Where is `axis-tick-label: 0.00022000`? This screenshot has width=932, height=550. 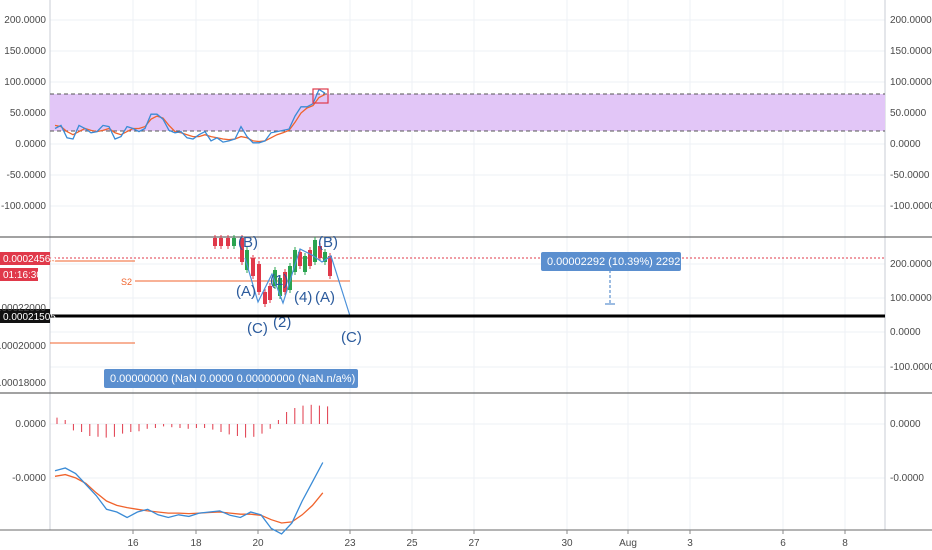
axis-tick-label: 0.00022000 is located at coordinates (23, 308).